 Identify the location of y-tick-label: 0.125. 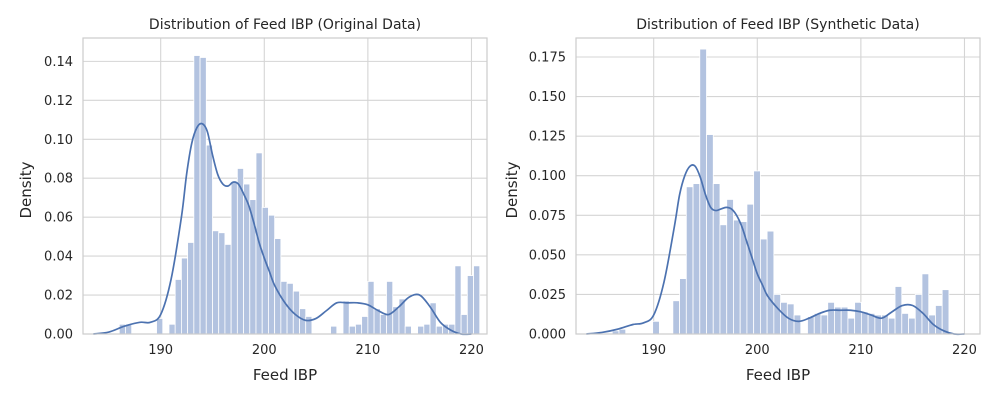
(547, 137).